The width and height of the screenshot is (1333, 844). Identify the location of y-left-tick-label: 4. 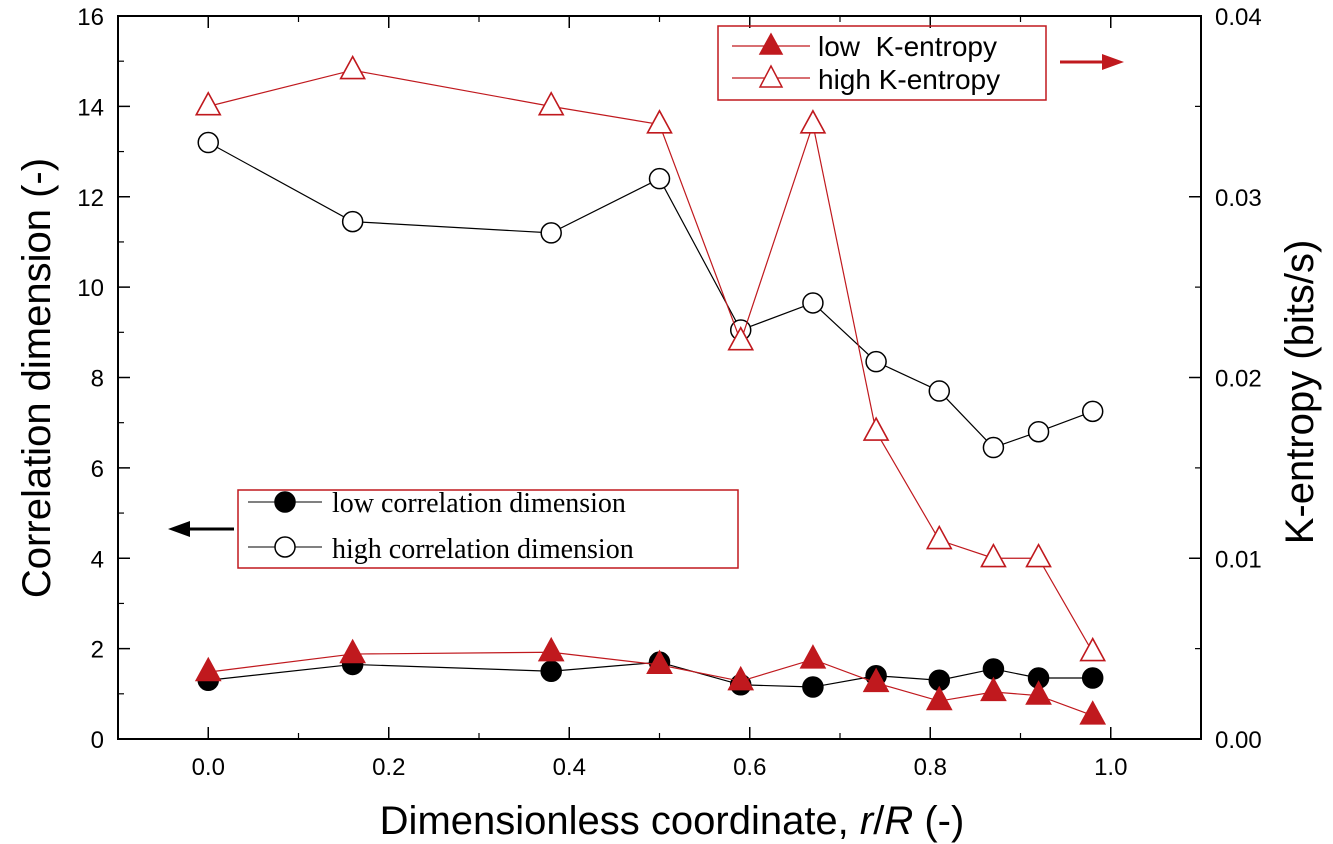
(97, 559).